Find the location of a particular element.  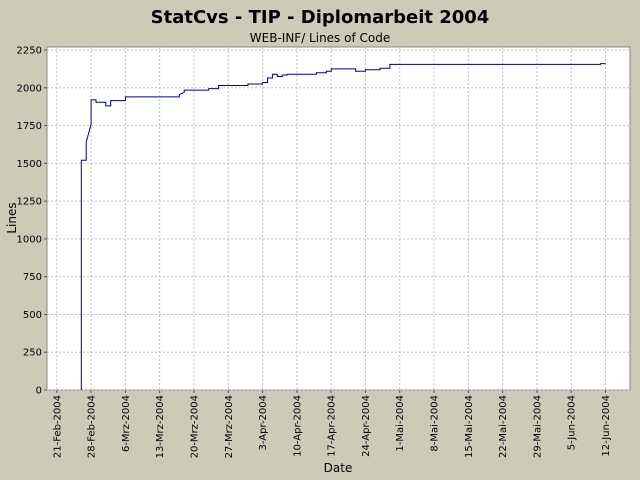

y-tick-label: 2000 is located at coordinates (29, 88).